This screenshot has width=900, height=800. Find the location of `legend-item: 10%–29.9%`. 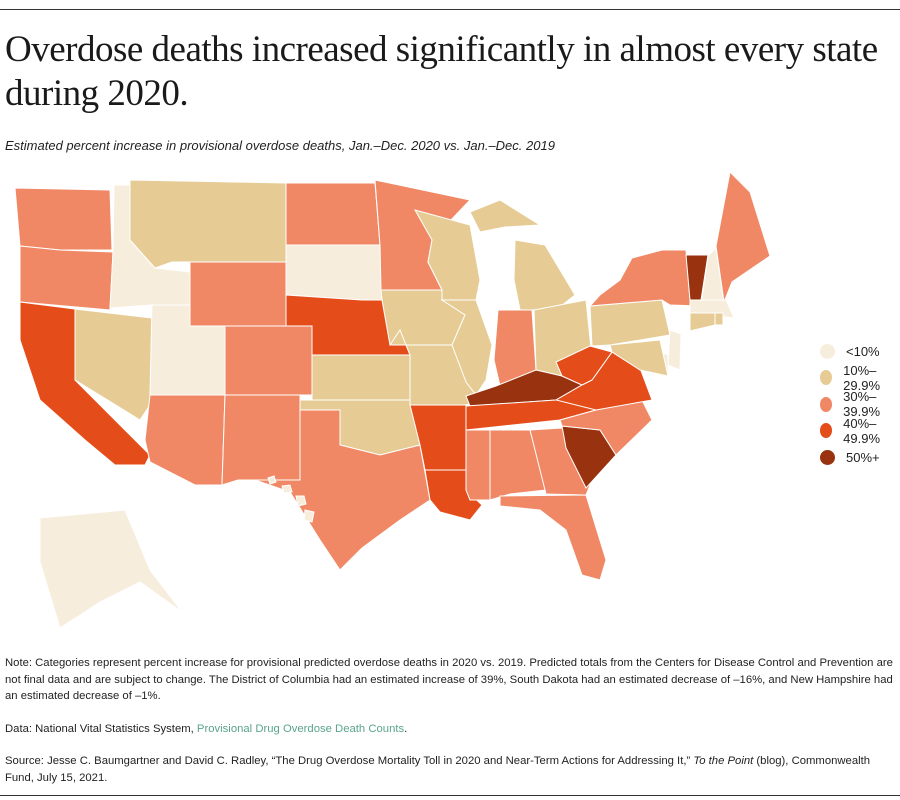

legend-item: 10%–29.9% is located at coordinates (860, 377).